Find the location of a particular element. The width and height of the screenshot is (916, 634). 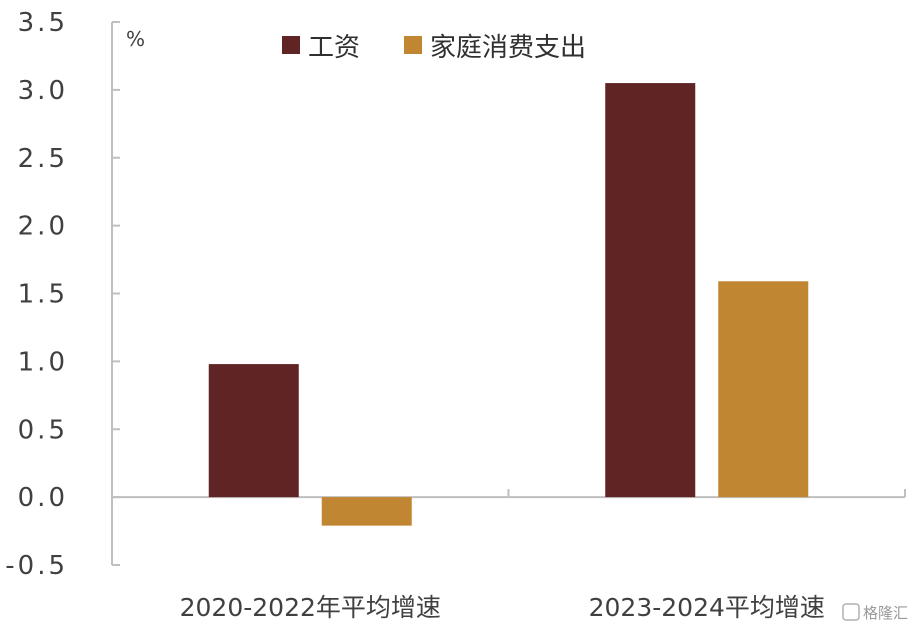

y-tick-label: 3.5 is located at coordinates (43, 23).